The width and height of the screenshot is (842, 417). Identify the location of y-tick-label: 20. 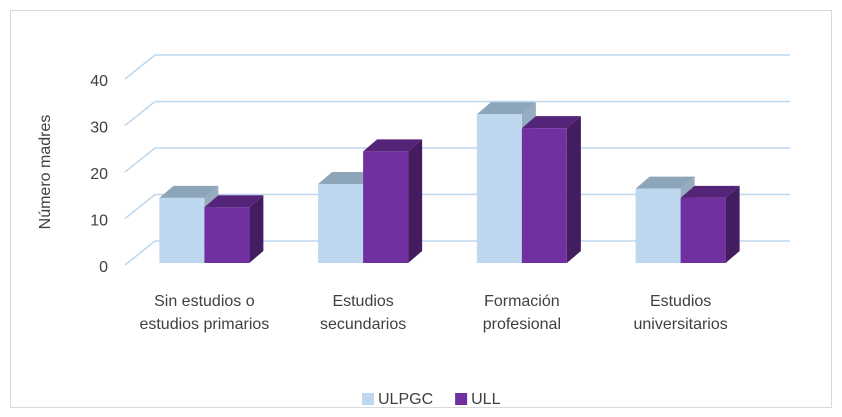
(99, 174).